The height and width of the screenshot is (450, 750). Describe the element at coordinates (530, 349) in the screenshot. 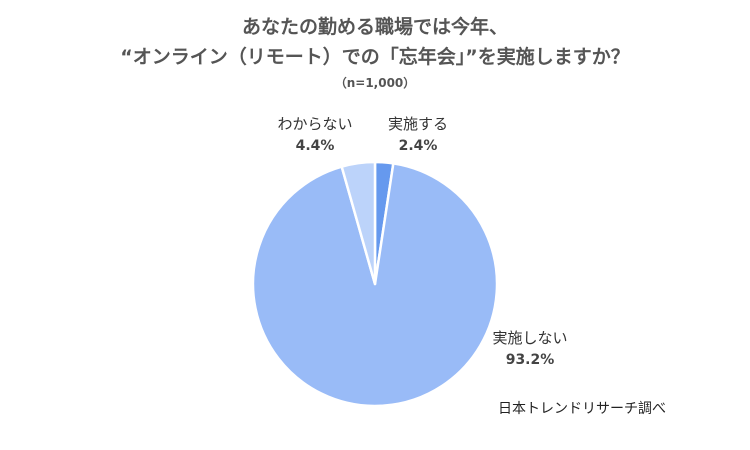

I see `slice-label-jisshi-shinai: 実施しない 93.2%` at that location.